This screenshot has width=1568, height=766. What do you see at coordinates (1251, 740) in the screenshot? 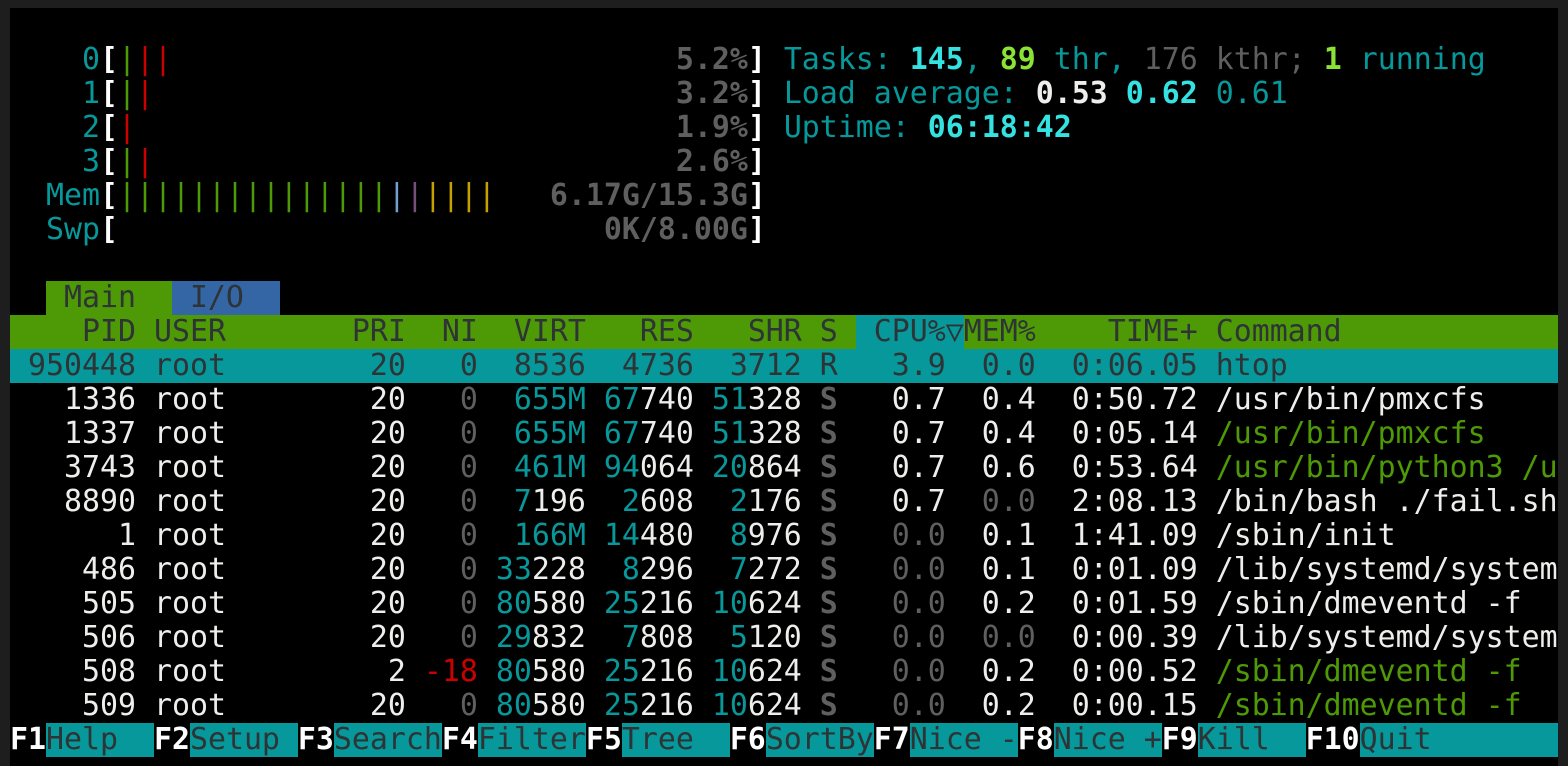
I see `fkey-kill-button: Kill` at bounding box center [1251, 740].